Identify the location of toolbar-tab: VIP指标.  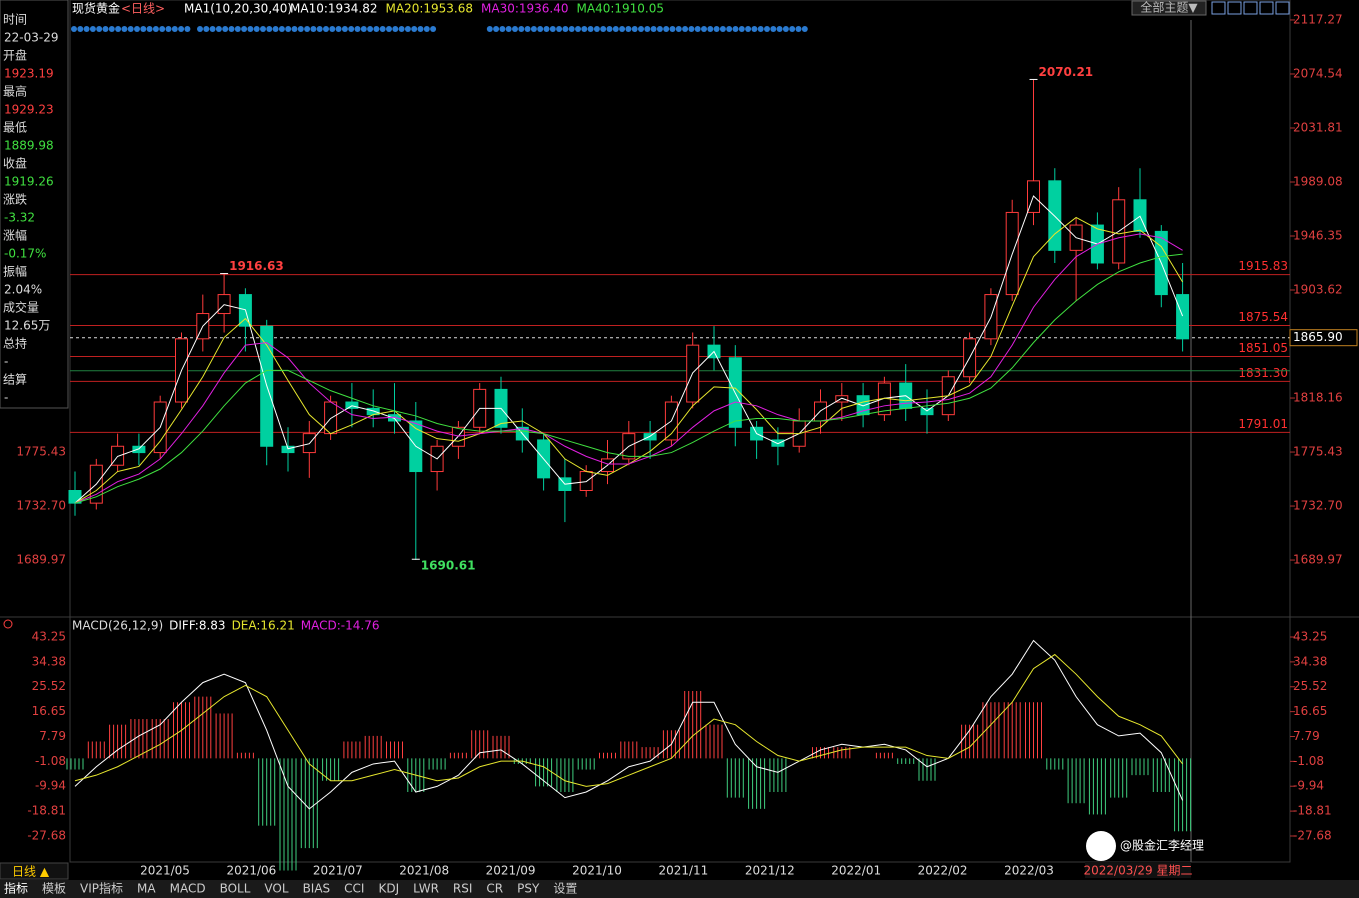
(101, 888).